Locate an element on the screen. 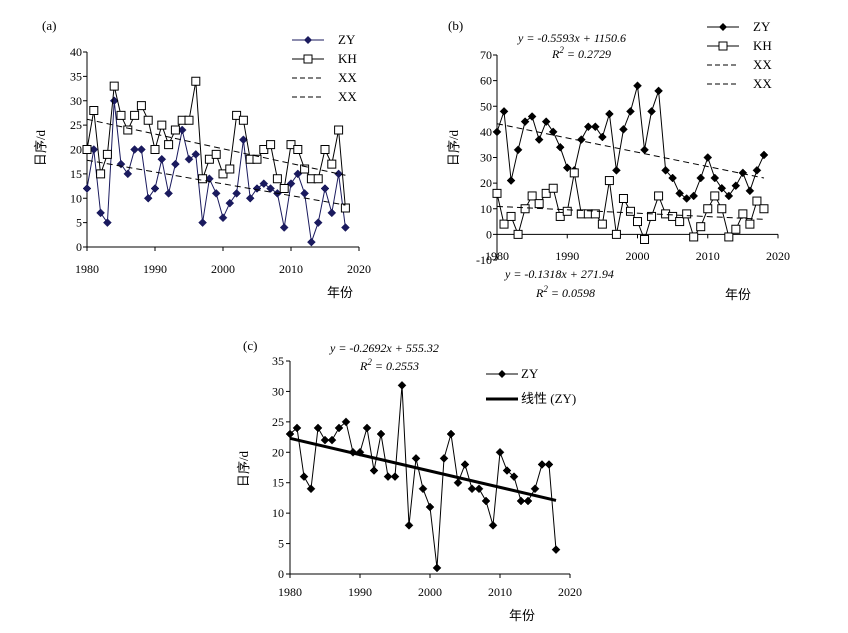 The image size is (848, 633). y-tick-label: 10 is located at coordinates (278, 513).